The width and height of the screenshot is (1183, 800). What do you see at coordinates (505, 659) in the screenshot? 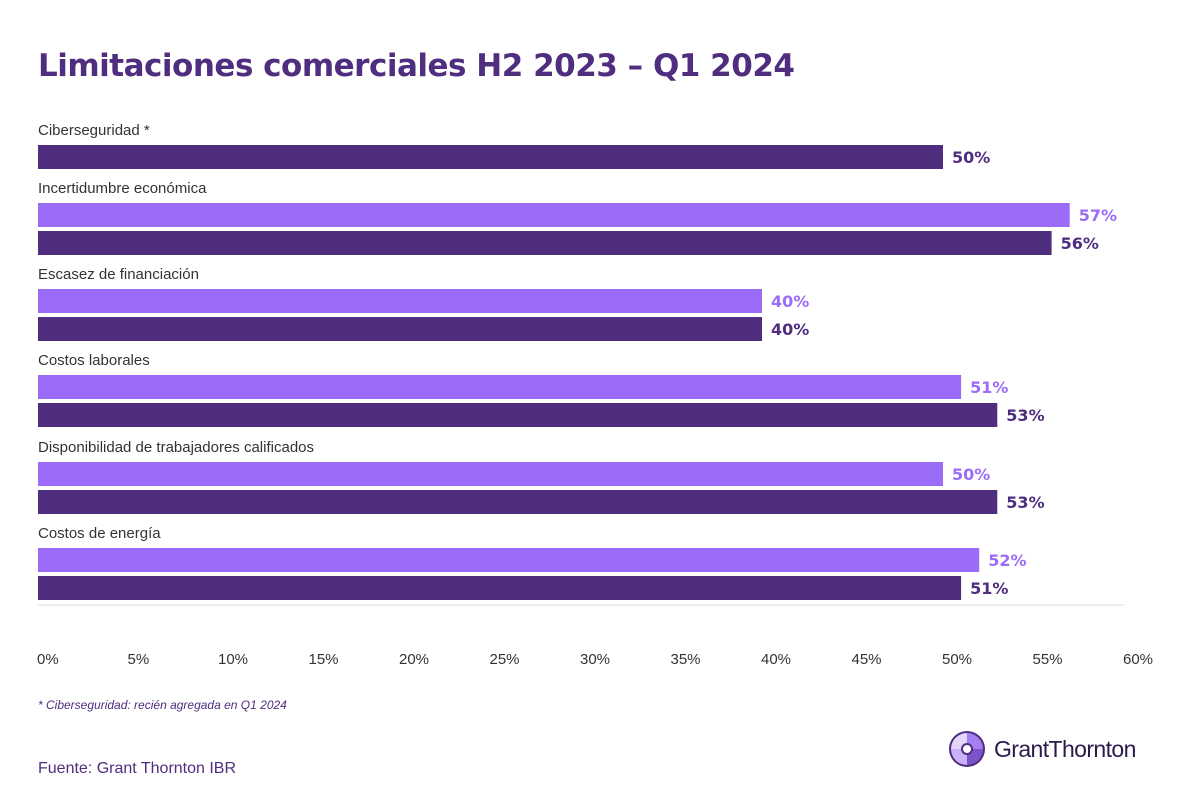
I see `x-tick-label: 25%` at bounding box center [505, 659].